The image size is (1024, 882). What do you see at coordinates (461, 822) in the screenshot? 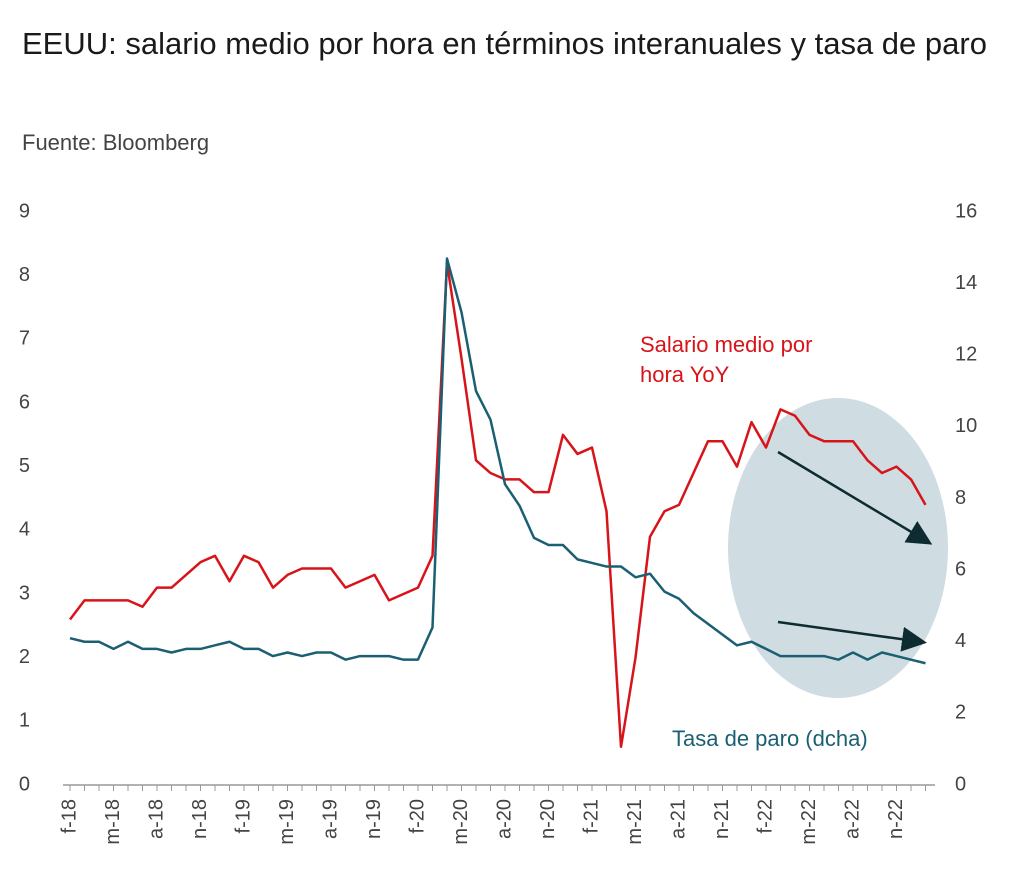
I see `x-tick-label: m-20` at bounding box center [461, 822].